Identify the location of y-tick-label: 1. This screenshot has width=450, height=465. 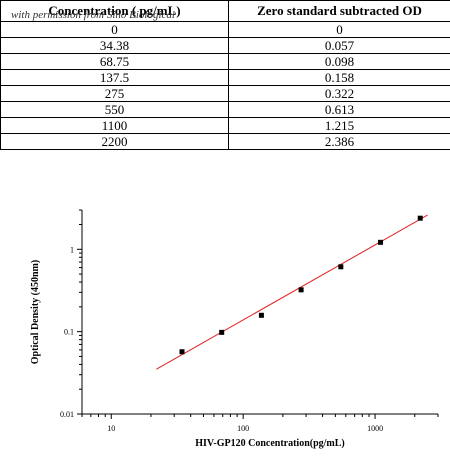
(72, 249).